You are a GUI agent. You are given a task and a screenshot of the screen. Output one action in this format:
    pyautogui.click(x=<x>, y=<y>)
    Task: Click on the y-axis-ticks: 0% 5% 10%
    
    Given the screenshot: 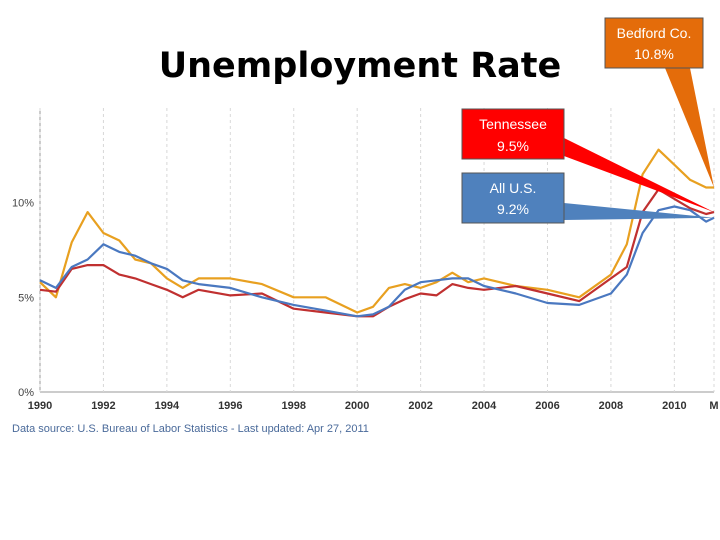 What is the action you would take?
    pyautogui.click(x=23, y=298)
    